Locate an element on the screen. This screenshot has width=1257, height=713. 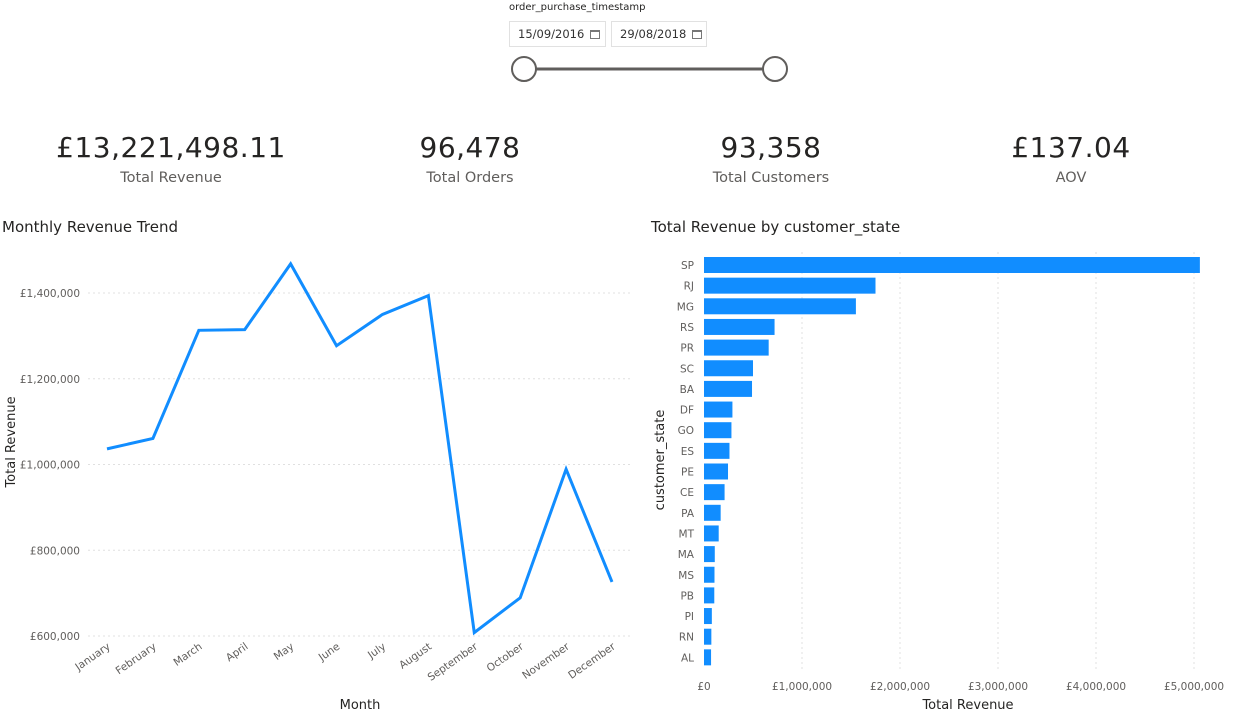
bar-pr is located at coordinates (736, 347).